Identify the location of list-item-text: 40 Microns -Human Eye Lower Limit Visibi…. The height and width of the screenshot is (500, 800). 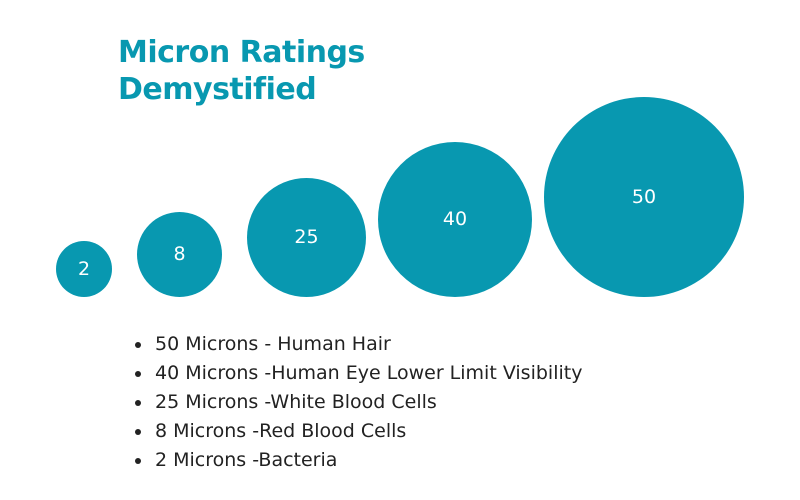
(369, 373).